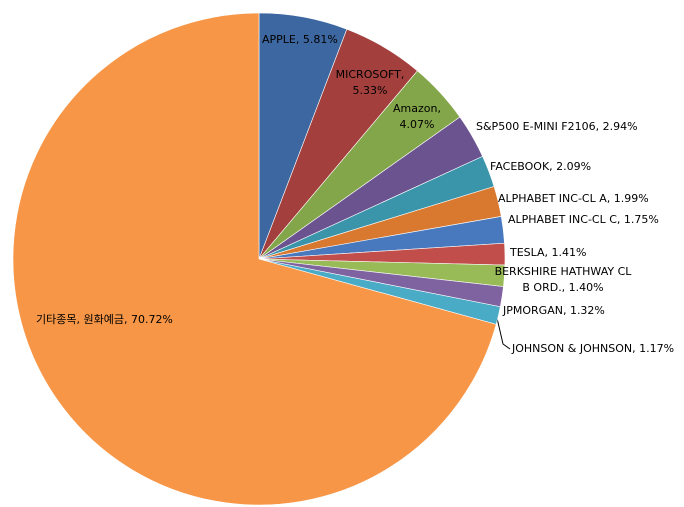 The width and height of the screenshot is (684, 507). I want to click on data-label: S&P500 E-MINI F2106, 2.94%, so click(557, 126).